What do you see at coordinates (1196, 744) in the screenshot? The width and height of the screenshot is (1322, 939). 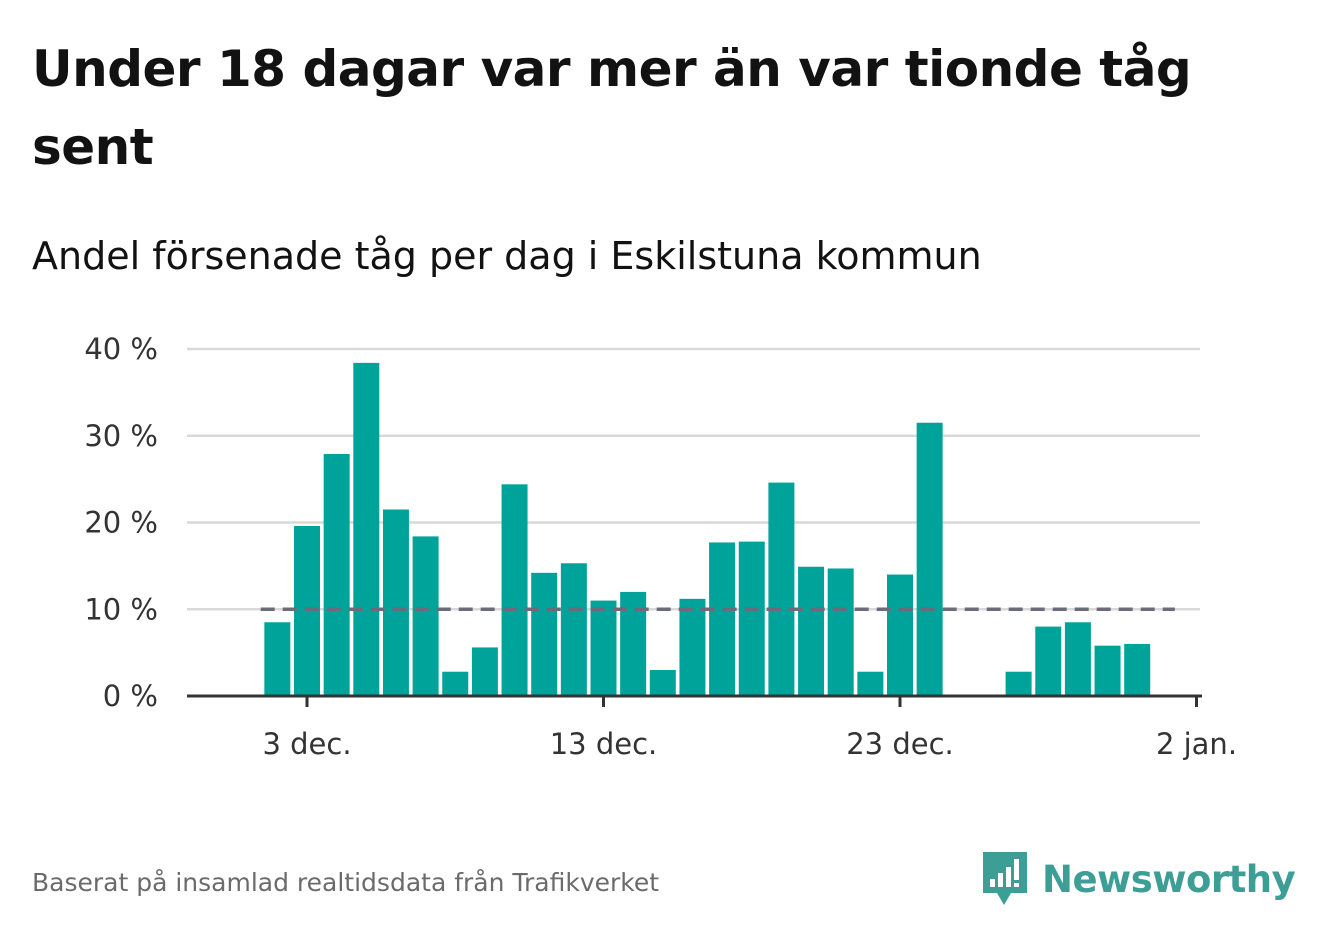 I see `x-tick-label: 2 jan.` at bounding box center [1196, 744].